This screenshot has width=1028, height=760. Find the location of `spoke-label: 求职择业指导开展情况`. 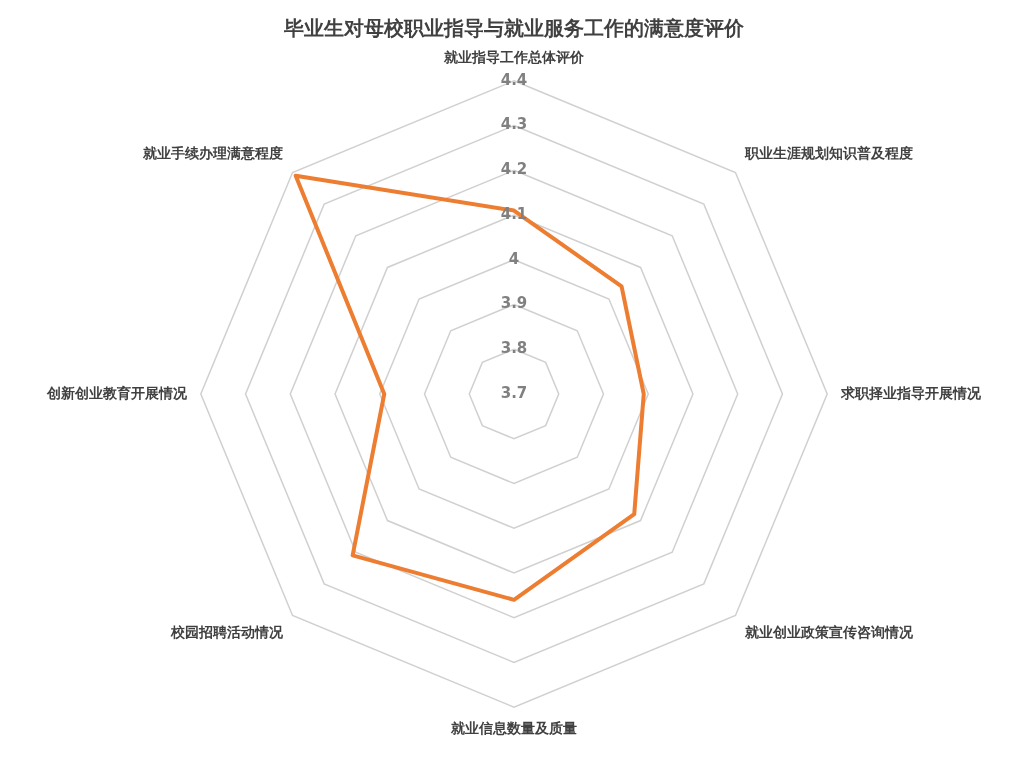

spoke-label: 求职择业指导开展情况 is located at coordinates (911, 392).